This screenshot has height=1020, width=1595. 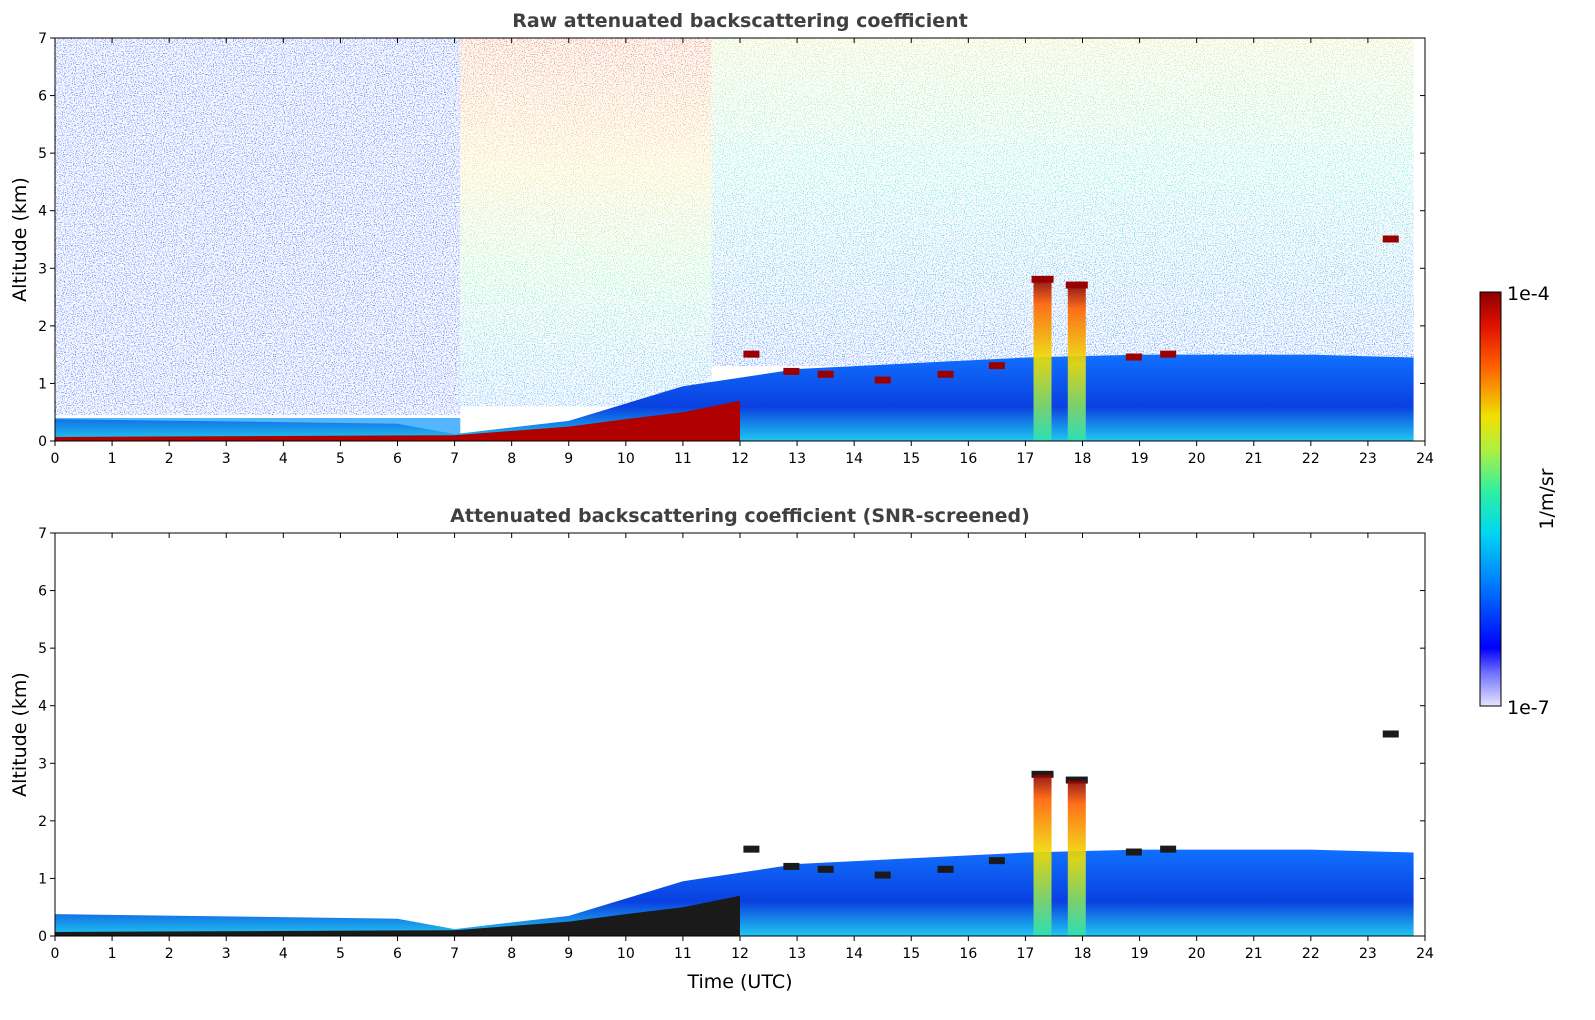 I want to click on top-x-tick-label: 15, so click(x=911, y=459).